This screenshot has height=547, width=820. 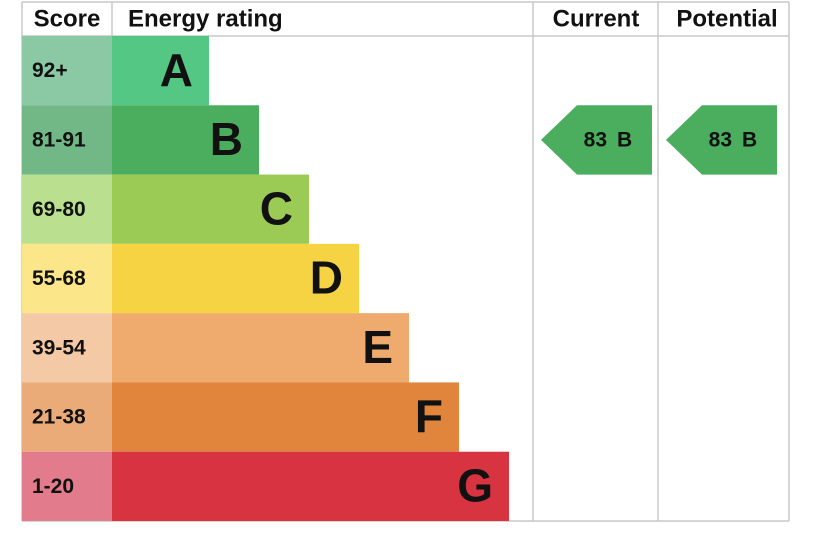 I want to click on score-range: 69-80, so click(x=59, y=209).